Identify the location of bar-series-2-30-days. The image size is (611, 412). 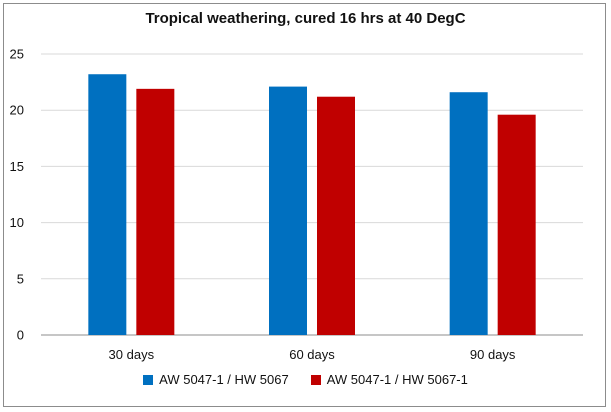
(155, 212).